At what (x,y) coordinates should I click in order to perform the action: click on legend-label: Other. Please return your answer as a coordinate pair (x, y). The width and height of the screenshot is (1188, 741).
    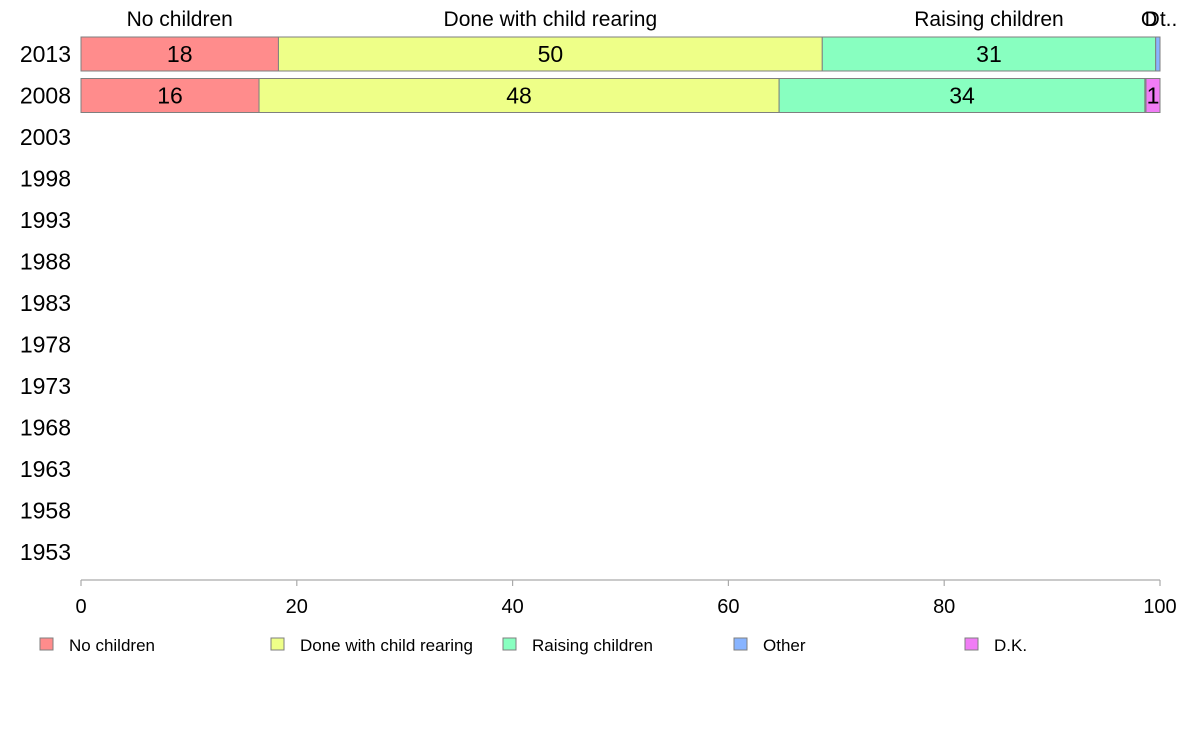
    Looking at the image, I should click on (784, 645).